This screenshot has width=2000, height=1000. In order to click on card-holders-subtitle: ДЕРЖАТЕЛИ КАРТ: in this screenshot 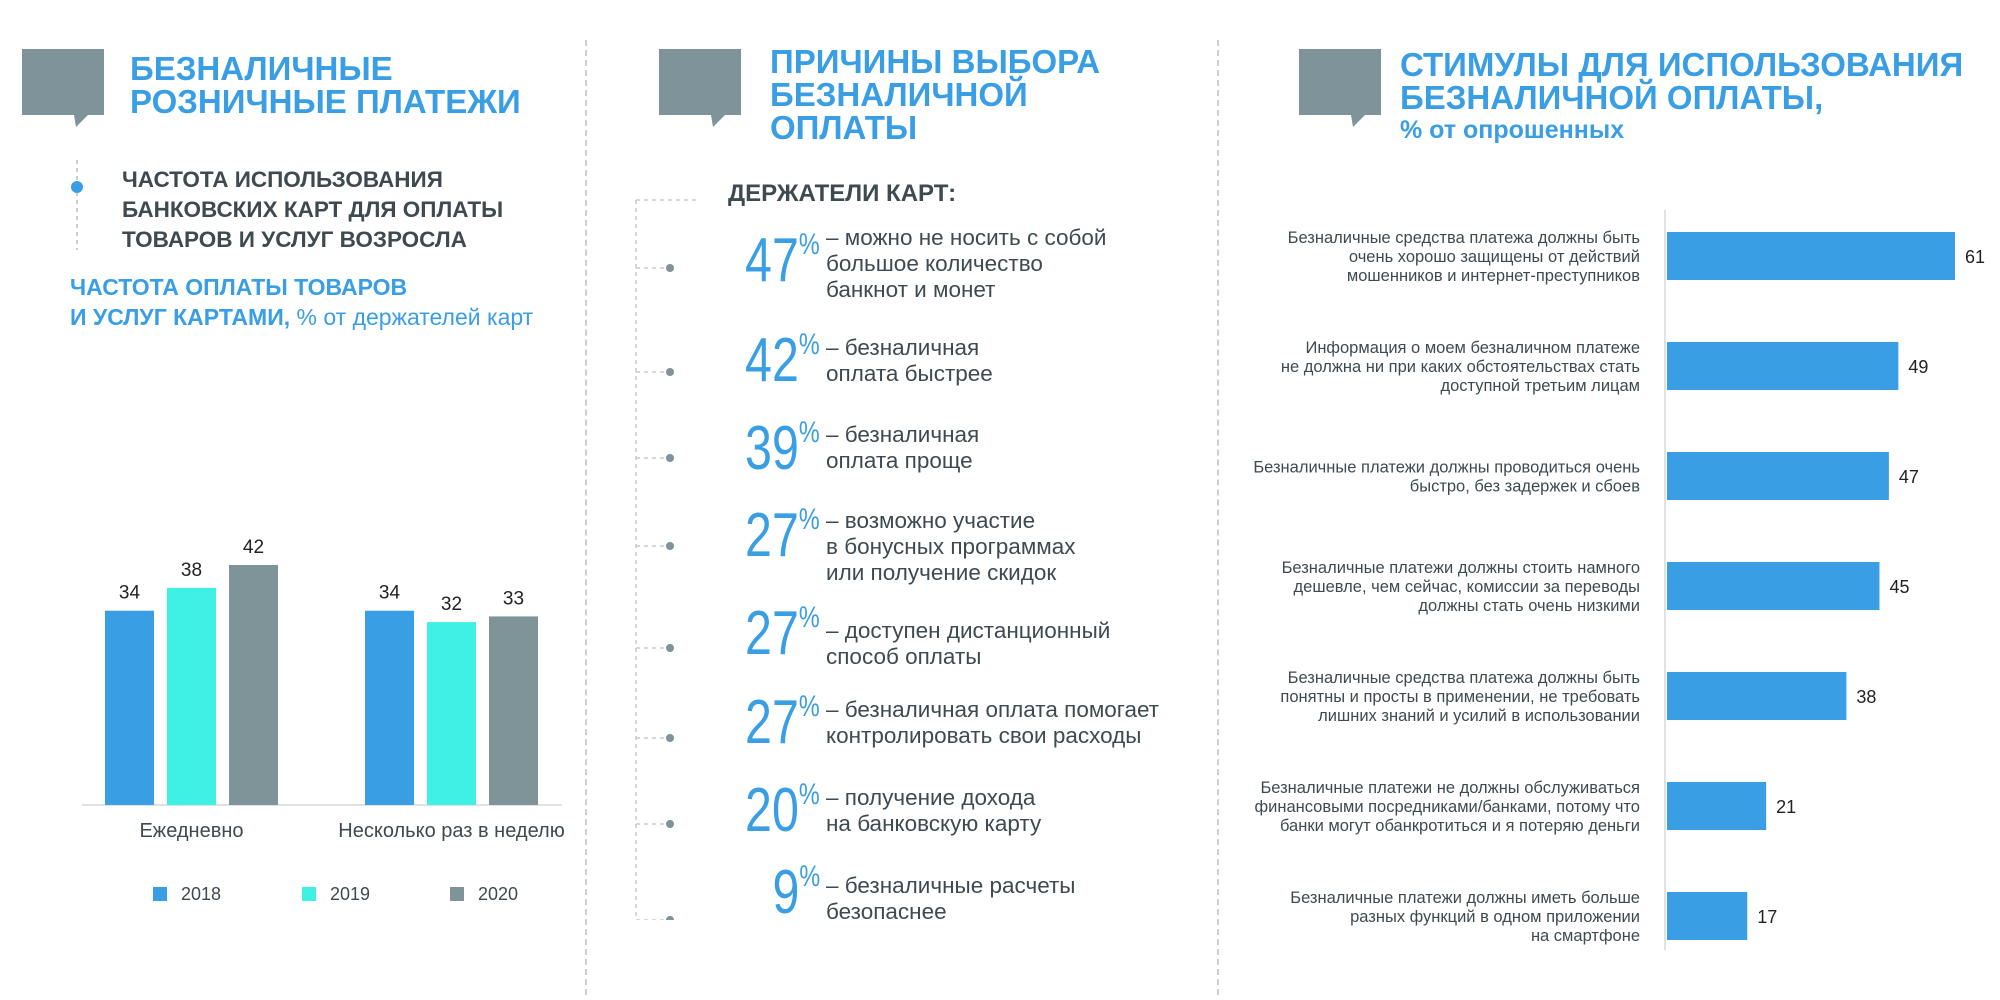, I will do `click(842, 193)`.